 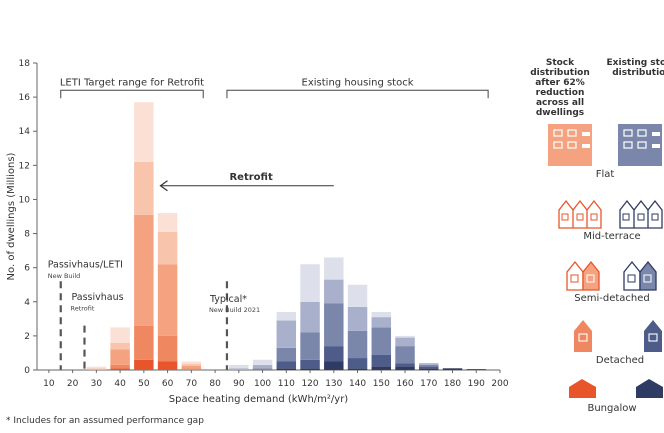 What do you see at coordinates (620, 360) in the screenshot?
I see `legend-label-detached: Detached` at bounding box center [620, 360].